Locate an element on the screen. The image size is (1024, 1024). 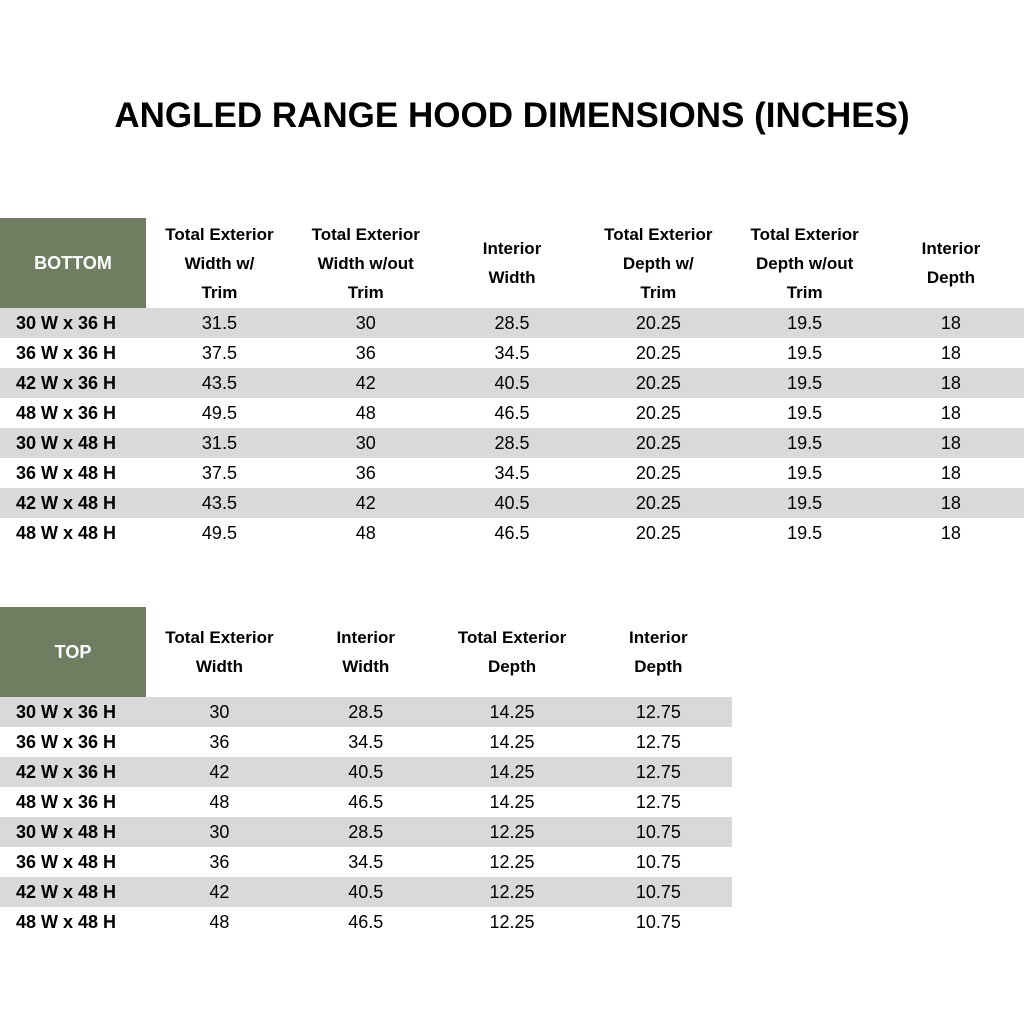
column-header: Total Exterior Depth w/Trim is located at coordinates (658, 263).